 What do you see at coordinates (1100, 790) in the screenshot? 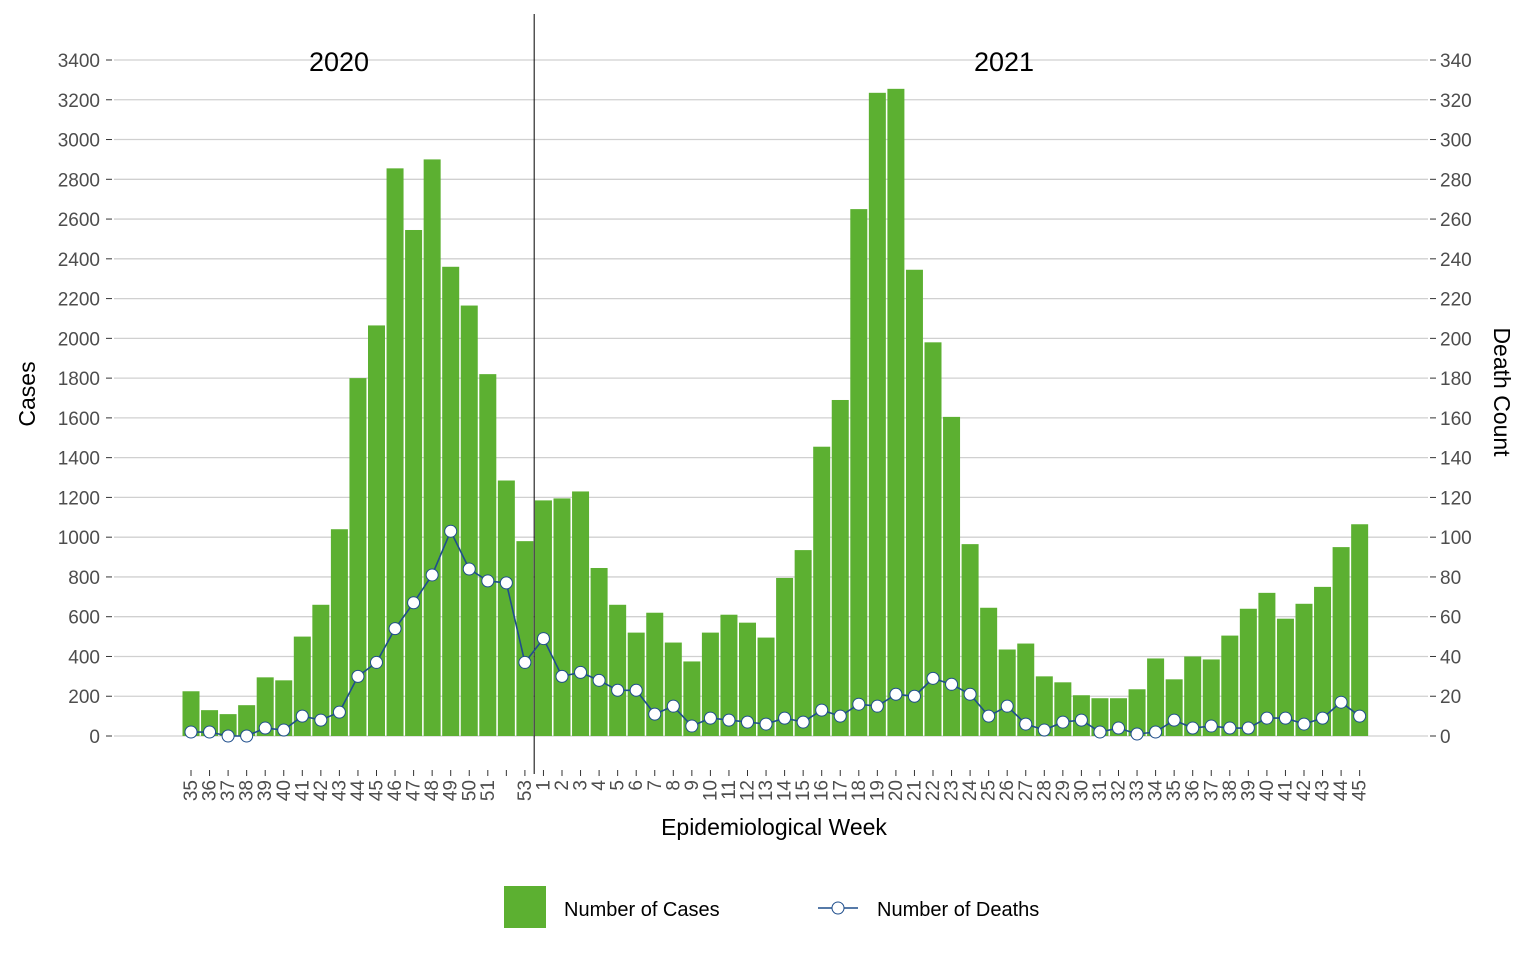
I see `x-tick-label: 31` at bounding box center [1100, 790].